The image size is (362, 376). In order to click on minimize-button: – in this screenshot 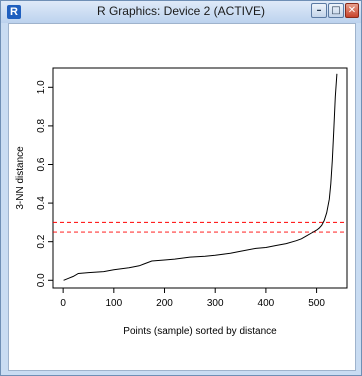, I will do `click(319, 10)`.